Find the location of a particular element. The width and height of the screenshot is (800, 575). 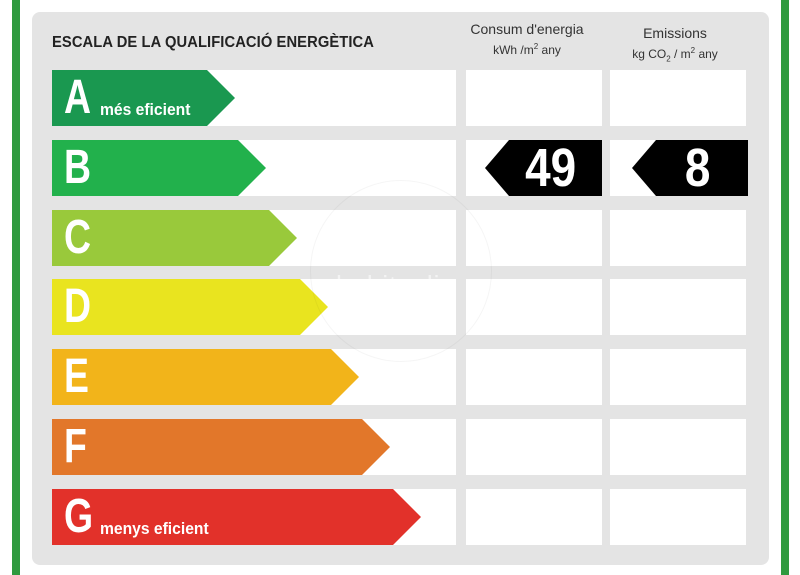

rating-arrow-c: C is located at coordinates (174, 238).